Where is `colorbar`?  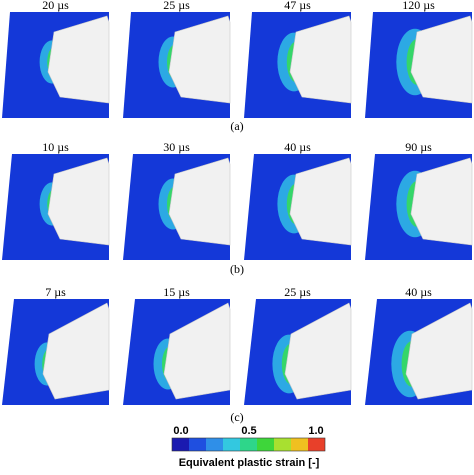
colorbar is located at coordinates (248, 444).